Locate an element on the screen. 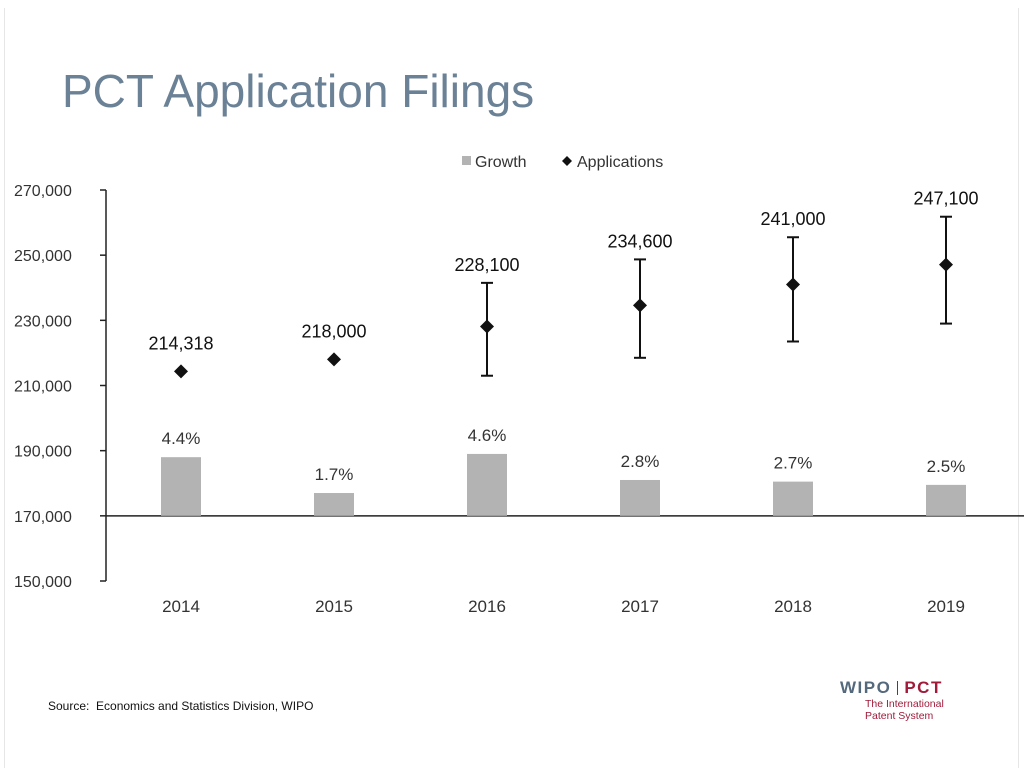 This screenshot has height=768, width=1024. application-data-label: 228,100 is located at coordinates (486, 265).